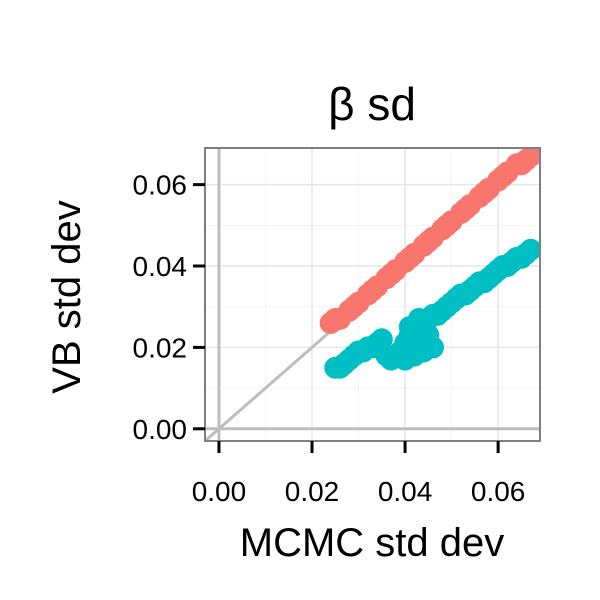 The image size is (600, 600). What do you see at coordinates (312, 491) in the screenshot?
I see `x-tick-label: 0.02` at bounding box center [312, 491].